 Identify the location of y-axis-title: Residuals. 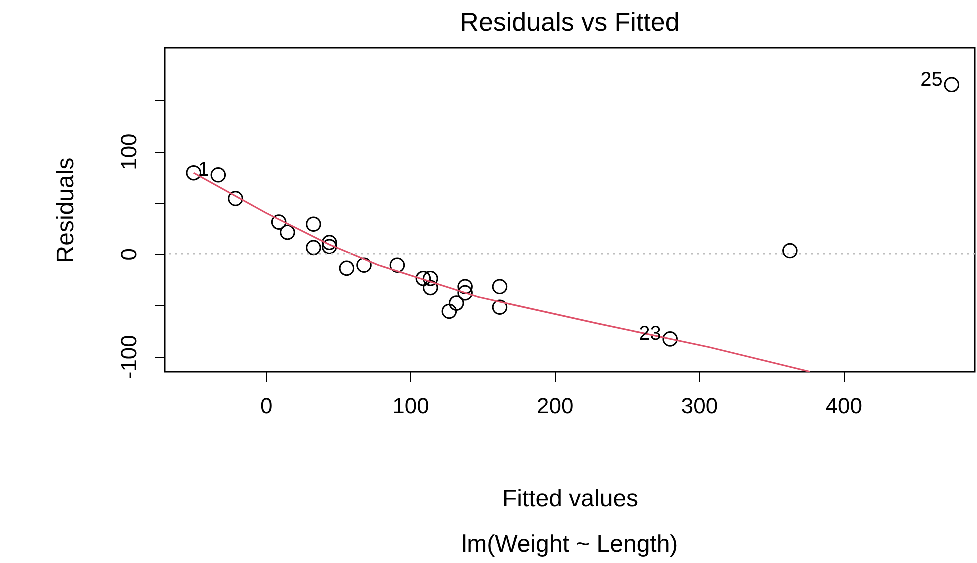
(66, 211).